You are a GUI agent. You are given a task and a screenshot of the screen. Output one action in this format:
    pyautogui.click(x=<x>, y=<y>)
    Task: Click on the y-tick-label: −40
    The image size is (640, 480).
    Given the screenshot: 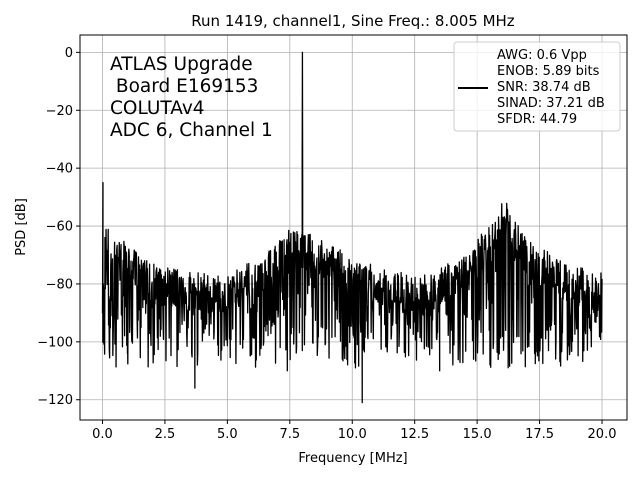 What is the action you would take?
    pyautogui.click(x=59, y=169)
    